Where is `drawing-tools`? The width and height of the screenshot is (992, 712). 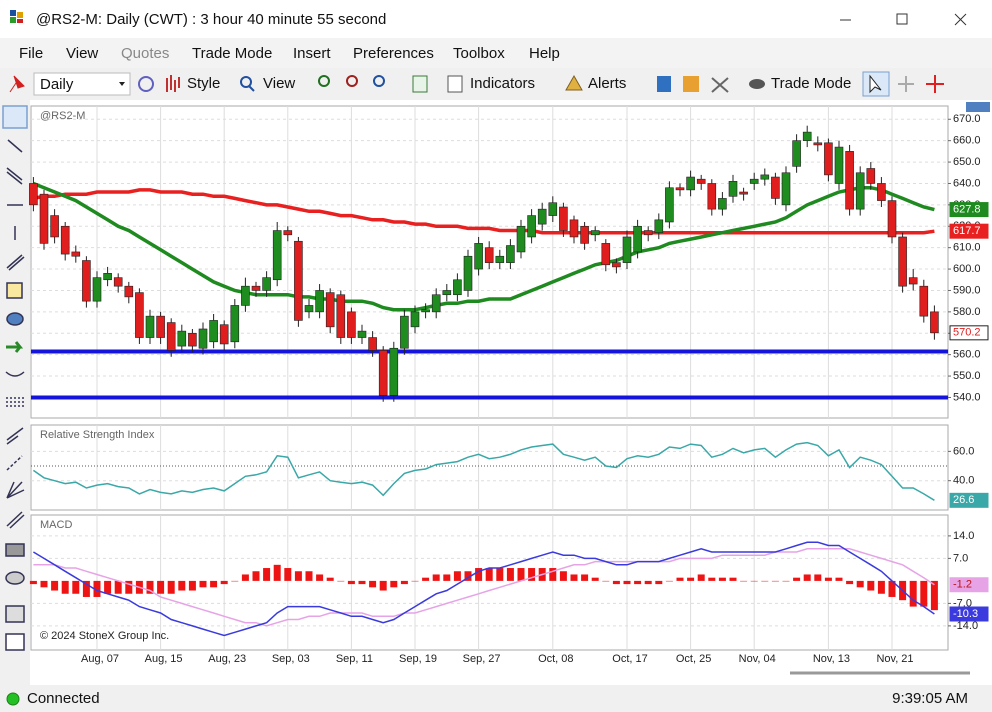
drawing-tools is located at coordinates (15, 378).